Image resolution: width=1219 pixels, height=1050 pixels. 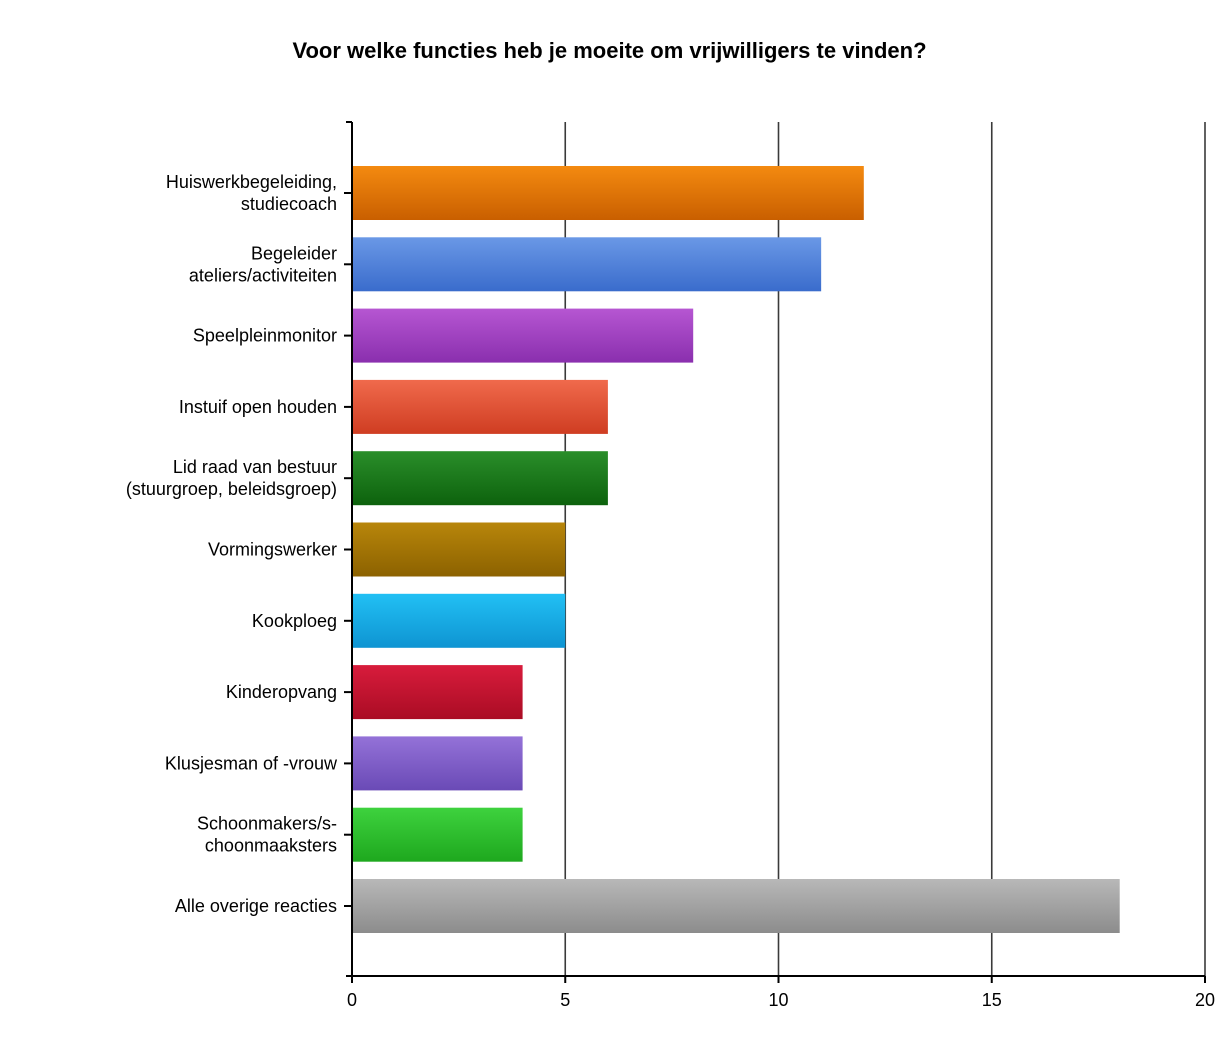 What do you see at coordinates (263, 264) in the screenshot?
I see `category-label-1: Begeleider ateliers/activiteiten` at bounding box center [263, 264].